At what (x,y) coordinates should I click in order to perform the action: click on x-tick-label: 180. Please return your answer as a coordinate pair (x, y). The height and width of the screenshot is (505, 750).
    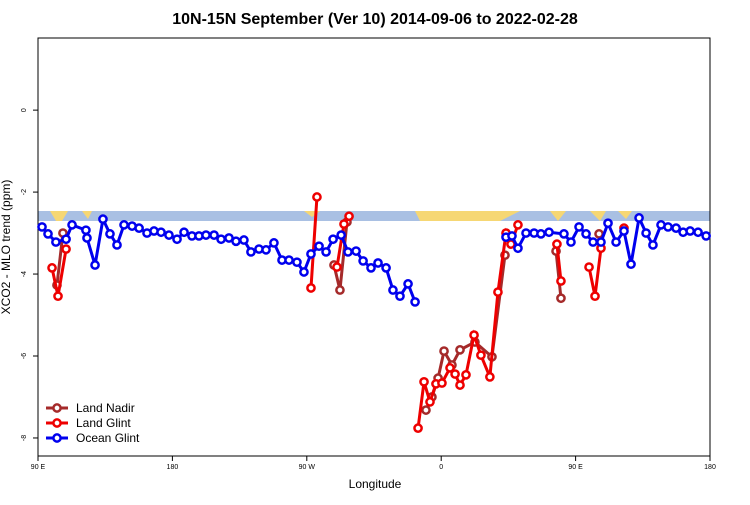
    Looking at the image, I should click on (173, 467).